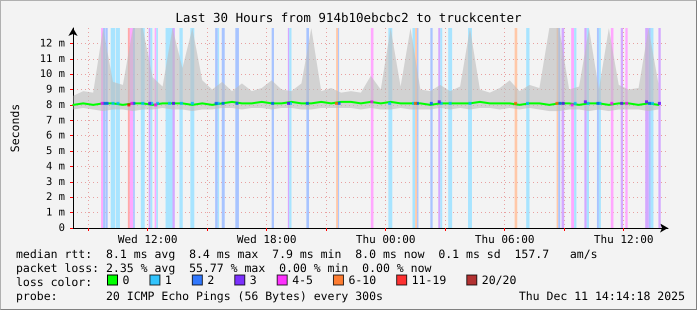 This screenshot has height=310, width=697. I want to click on y-tick-label: 3 m, so click(55, 182).